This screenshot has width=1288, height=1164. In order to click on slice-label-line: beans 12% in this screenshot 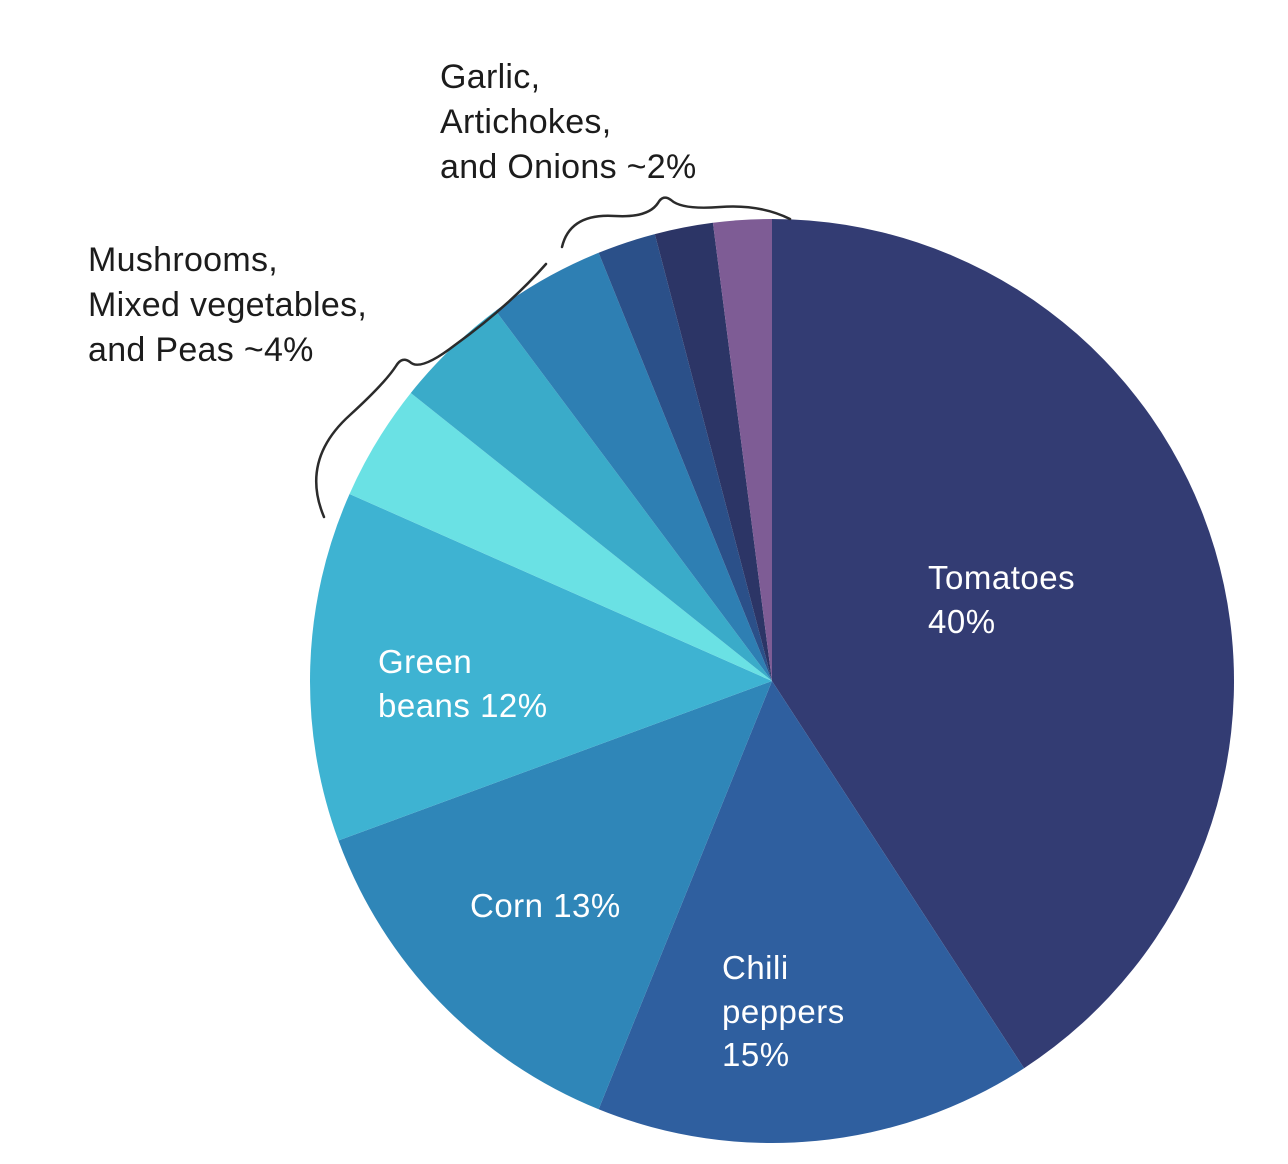, I will do `click(463, 705)`.